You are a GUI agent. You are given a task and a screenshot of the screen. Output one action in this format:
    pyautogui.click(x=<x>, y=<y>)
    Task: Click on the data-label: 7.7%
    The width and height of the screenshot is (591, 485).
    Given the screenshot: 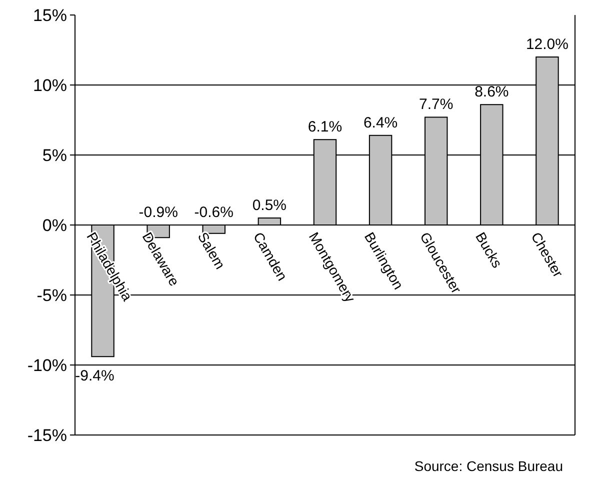 What is the action you would take?
    pyautogui.click(x=436, y=105)
    